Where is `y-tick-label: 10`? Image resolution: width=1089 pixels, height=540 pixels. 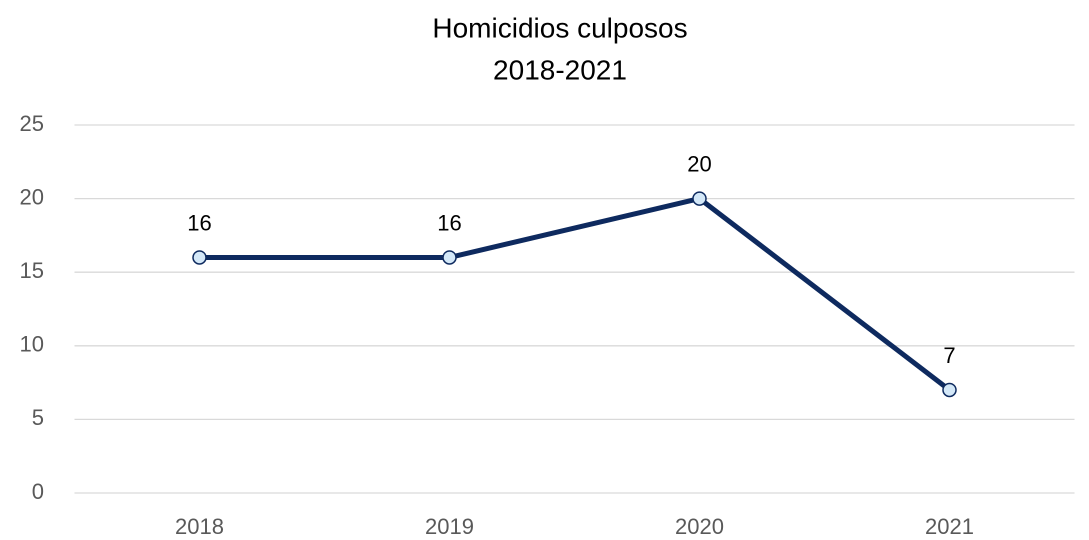 y-tick-label: 10 is located at coordinates (32, 344).